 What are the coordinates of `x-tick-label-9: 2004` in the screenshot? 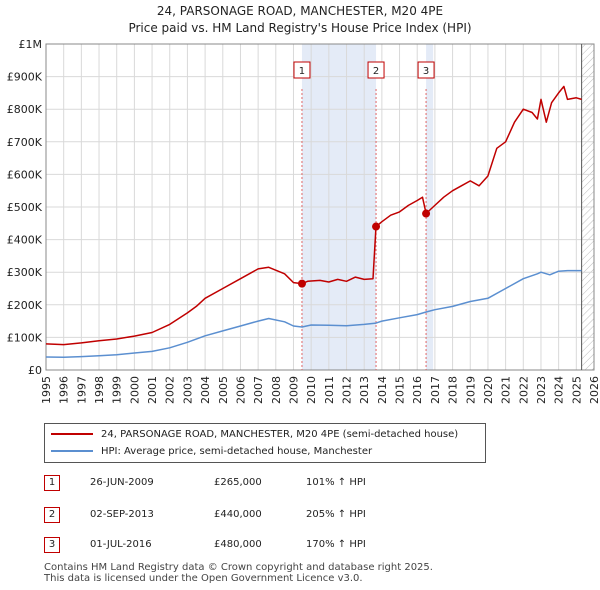 It's located at (205, 390).